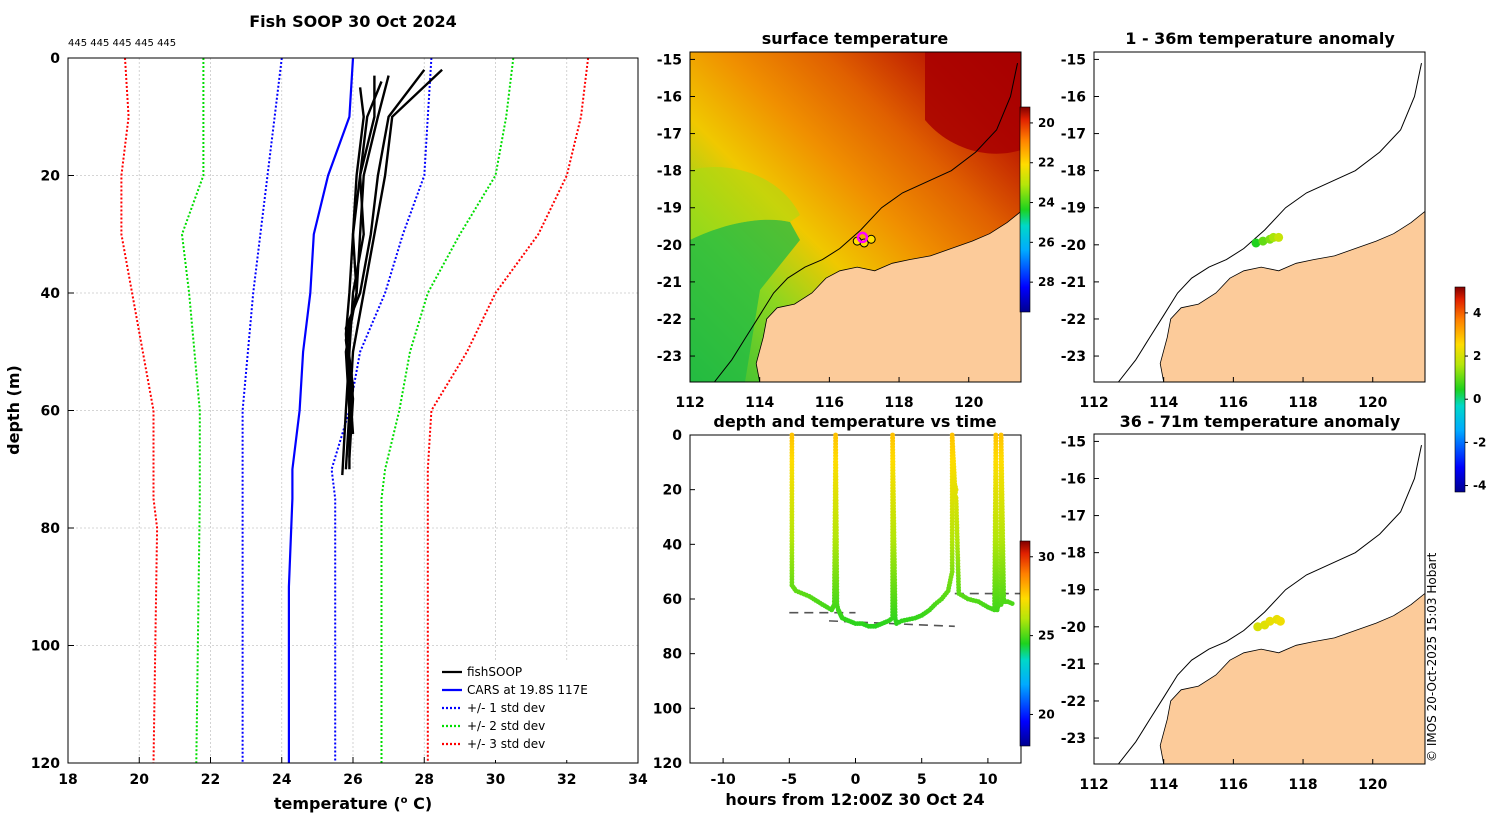 This screenshot has height=820, width=1500. I want to click on sst-map-title: surface temperature, so click(855, 38).